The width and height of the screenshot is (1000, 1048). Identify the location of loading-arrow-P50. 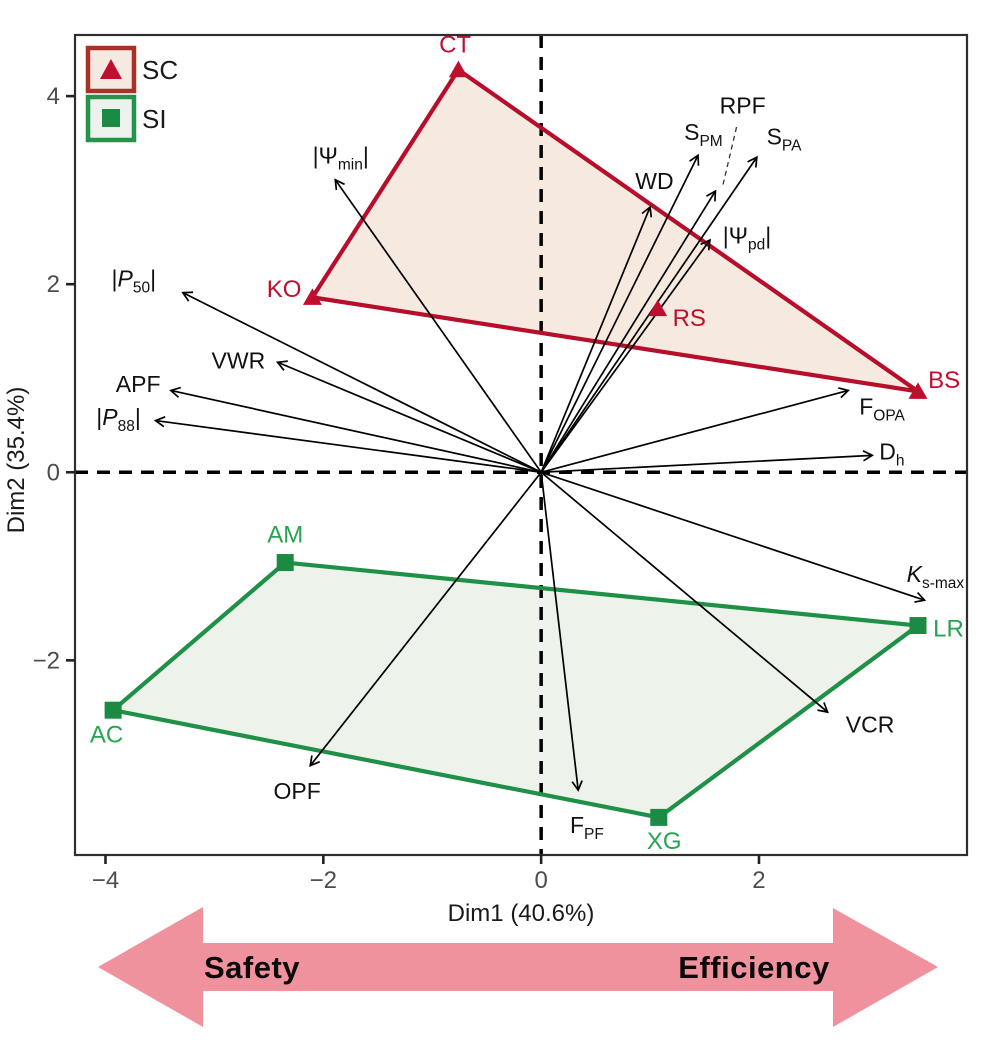
(361, 382).